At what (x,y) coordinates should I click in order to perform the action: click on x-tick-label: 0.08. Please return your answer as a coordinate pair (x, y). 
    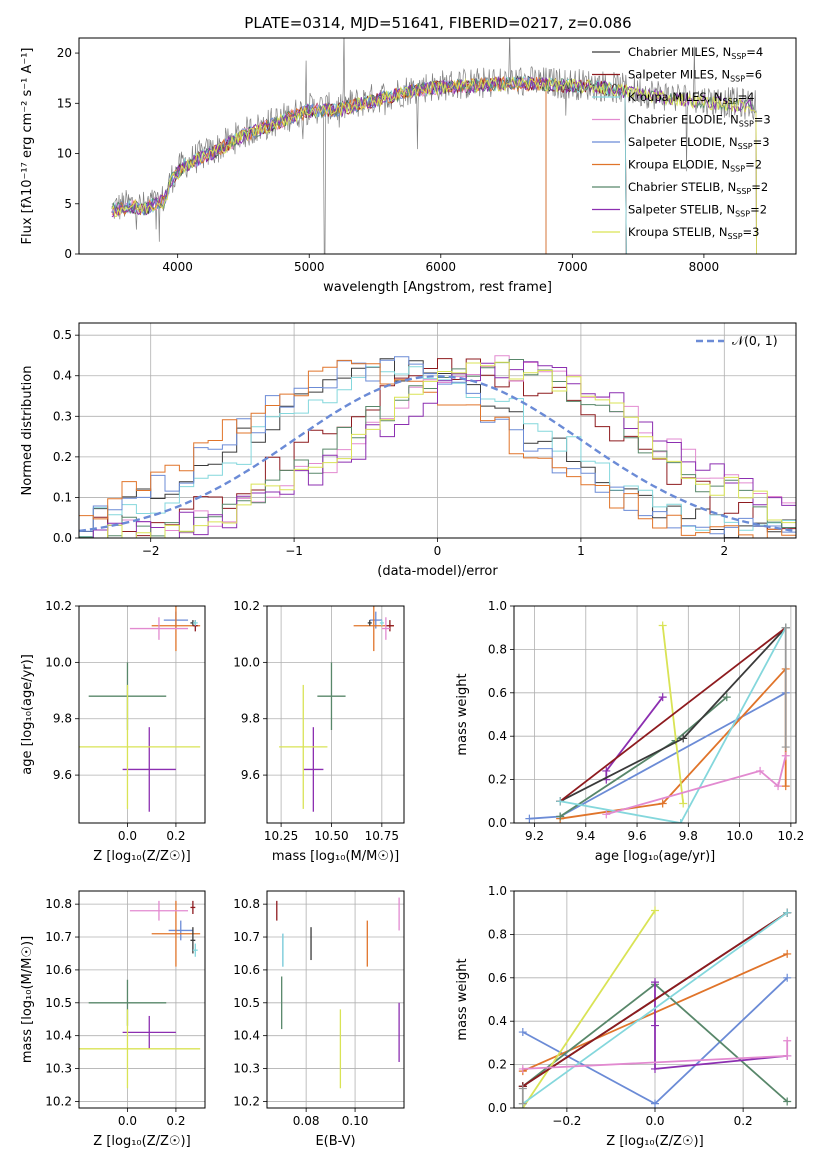
    Looking at the image, I should click on (306, 1121).